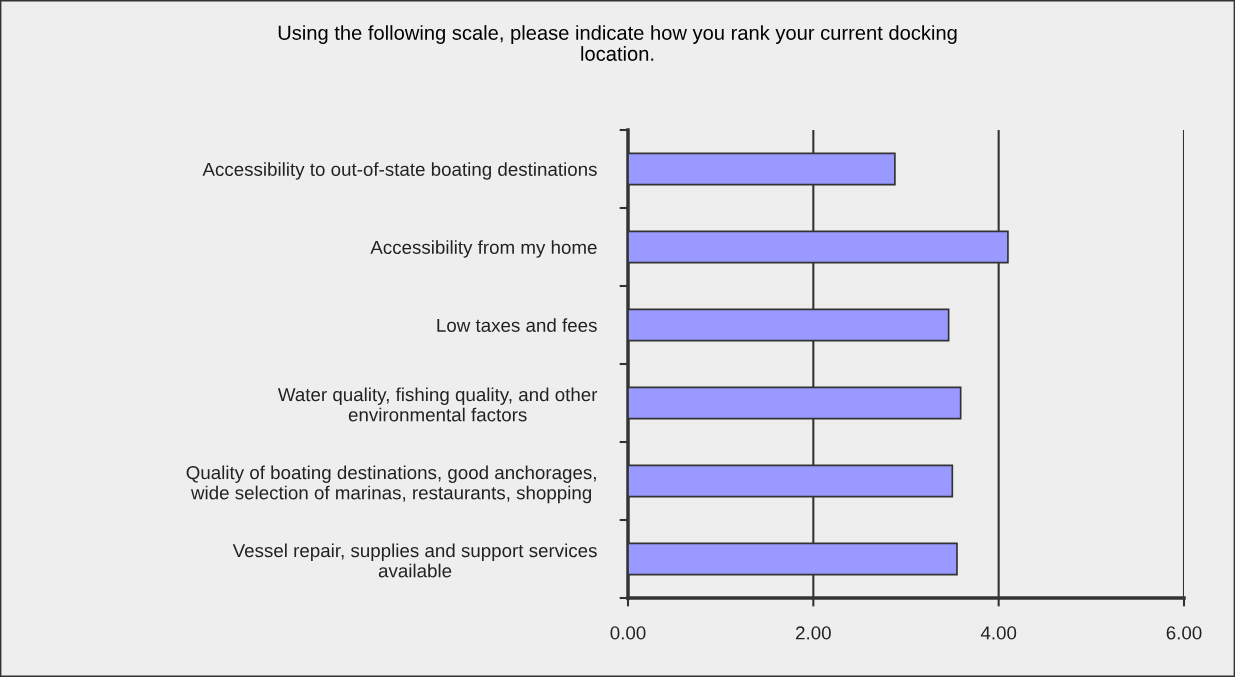  I want to click on y-tick-label: Quality of boating destinations, good anchorages, wide selection of marinas, restaurants, shopping, so click(391, 484).